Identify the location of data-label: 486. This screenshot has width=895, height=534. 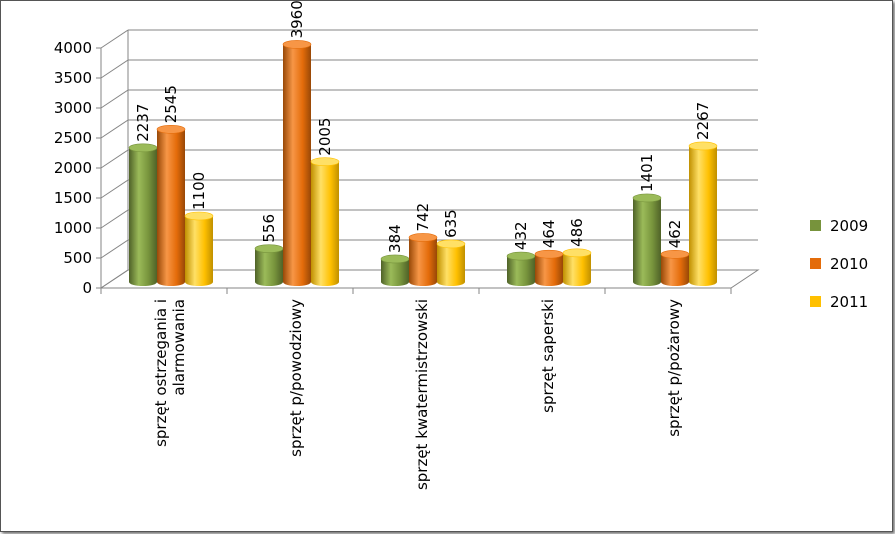
(577, 232).